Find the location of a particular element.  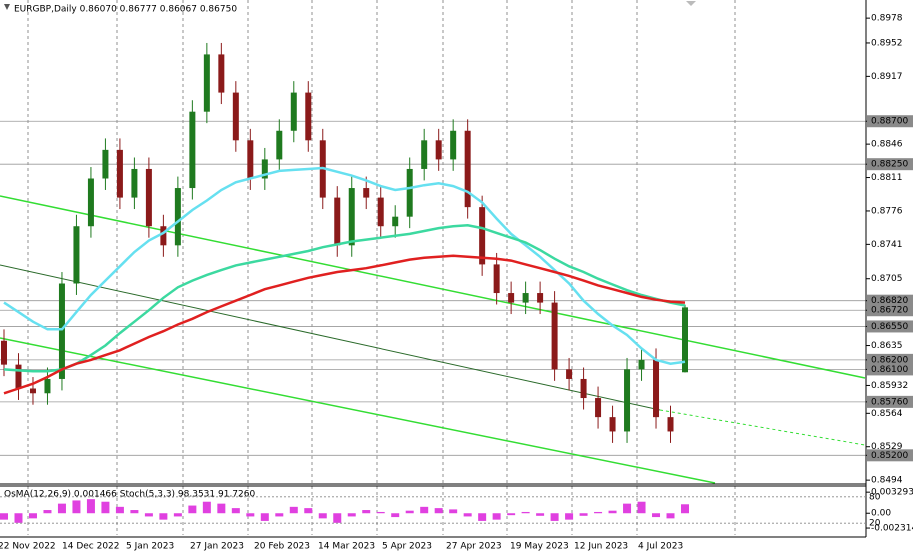

y-tick-label: 0.86820 is located at coordinates (889, 301).